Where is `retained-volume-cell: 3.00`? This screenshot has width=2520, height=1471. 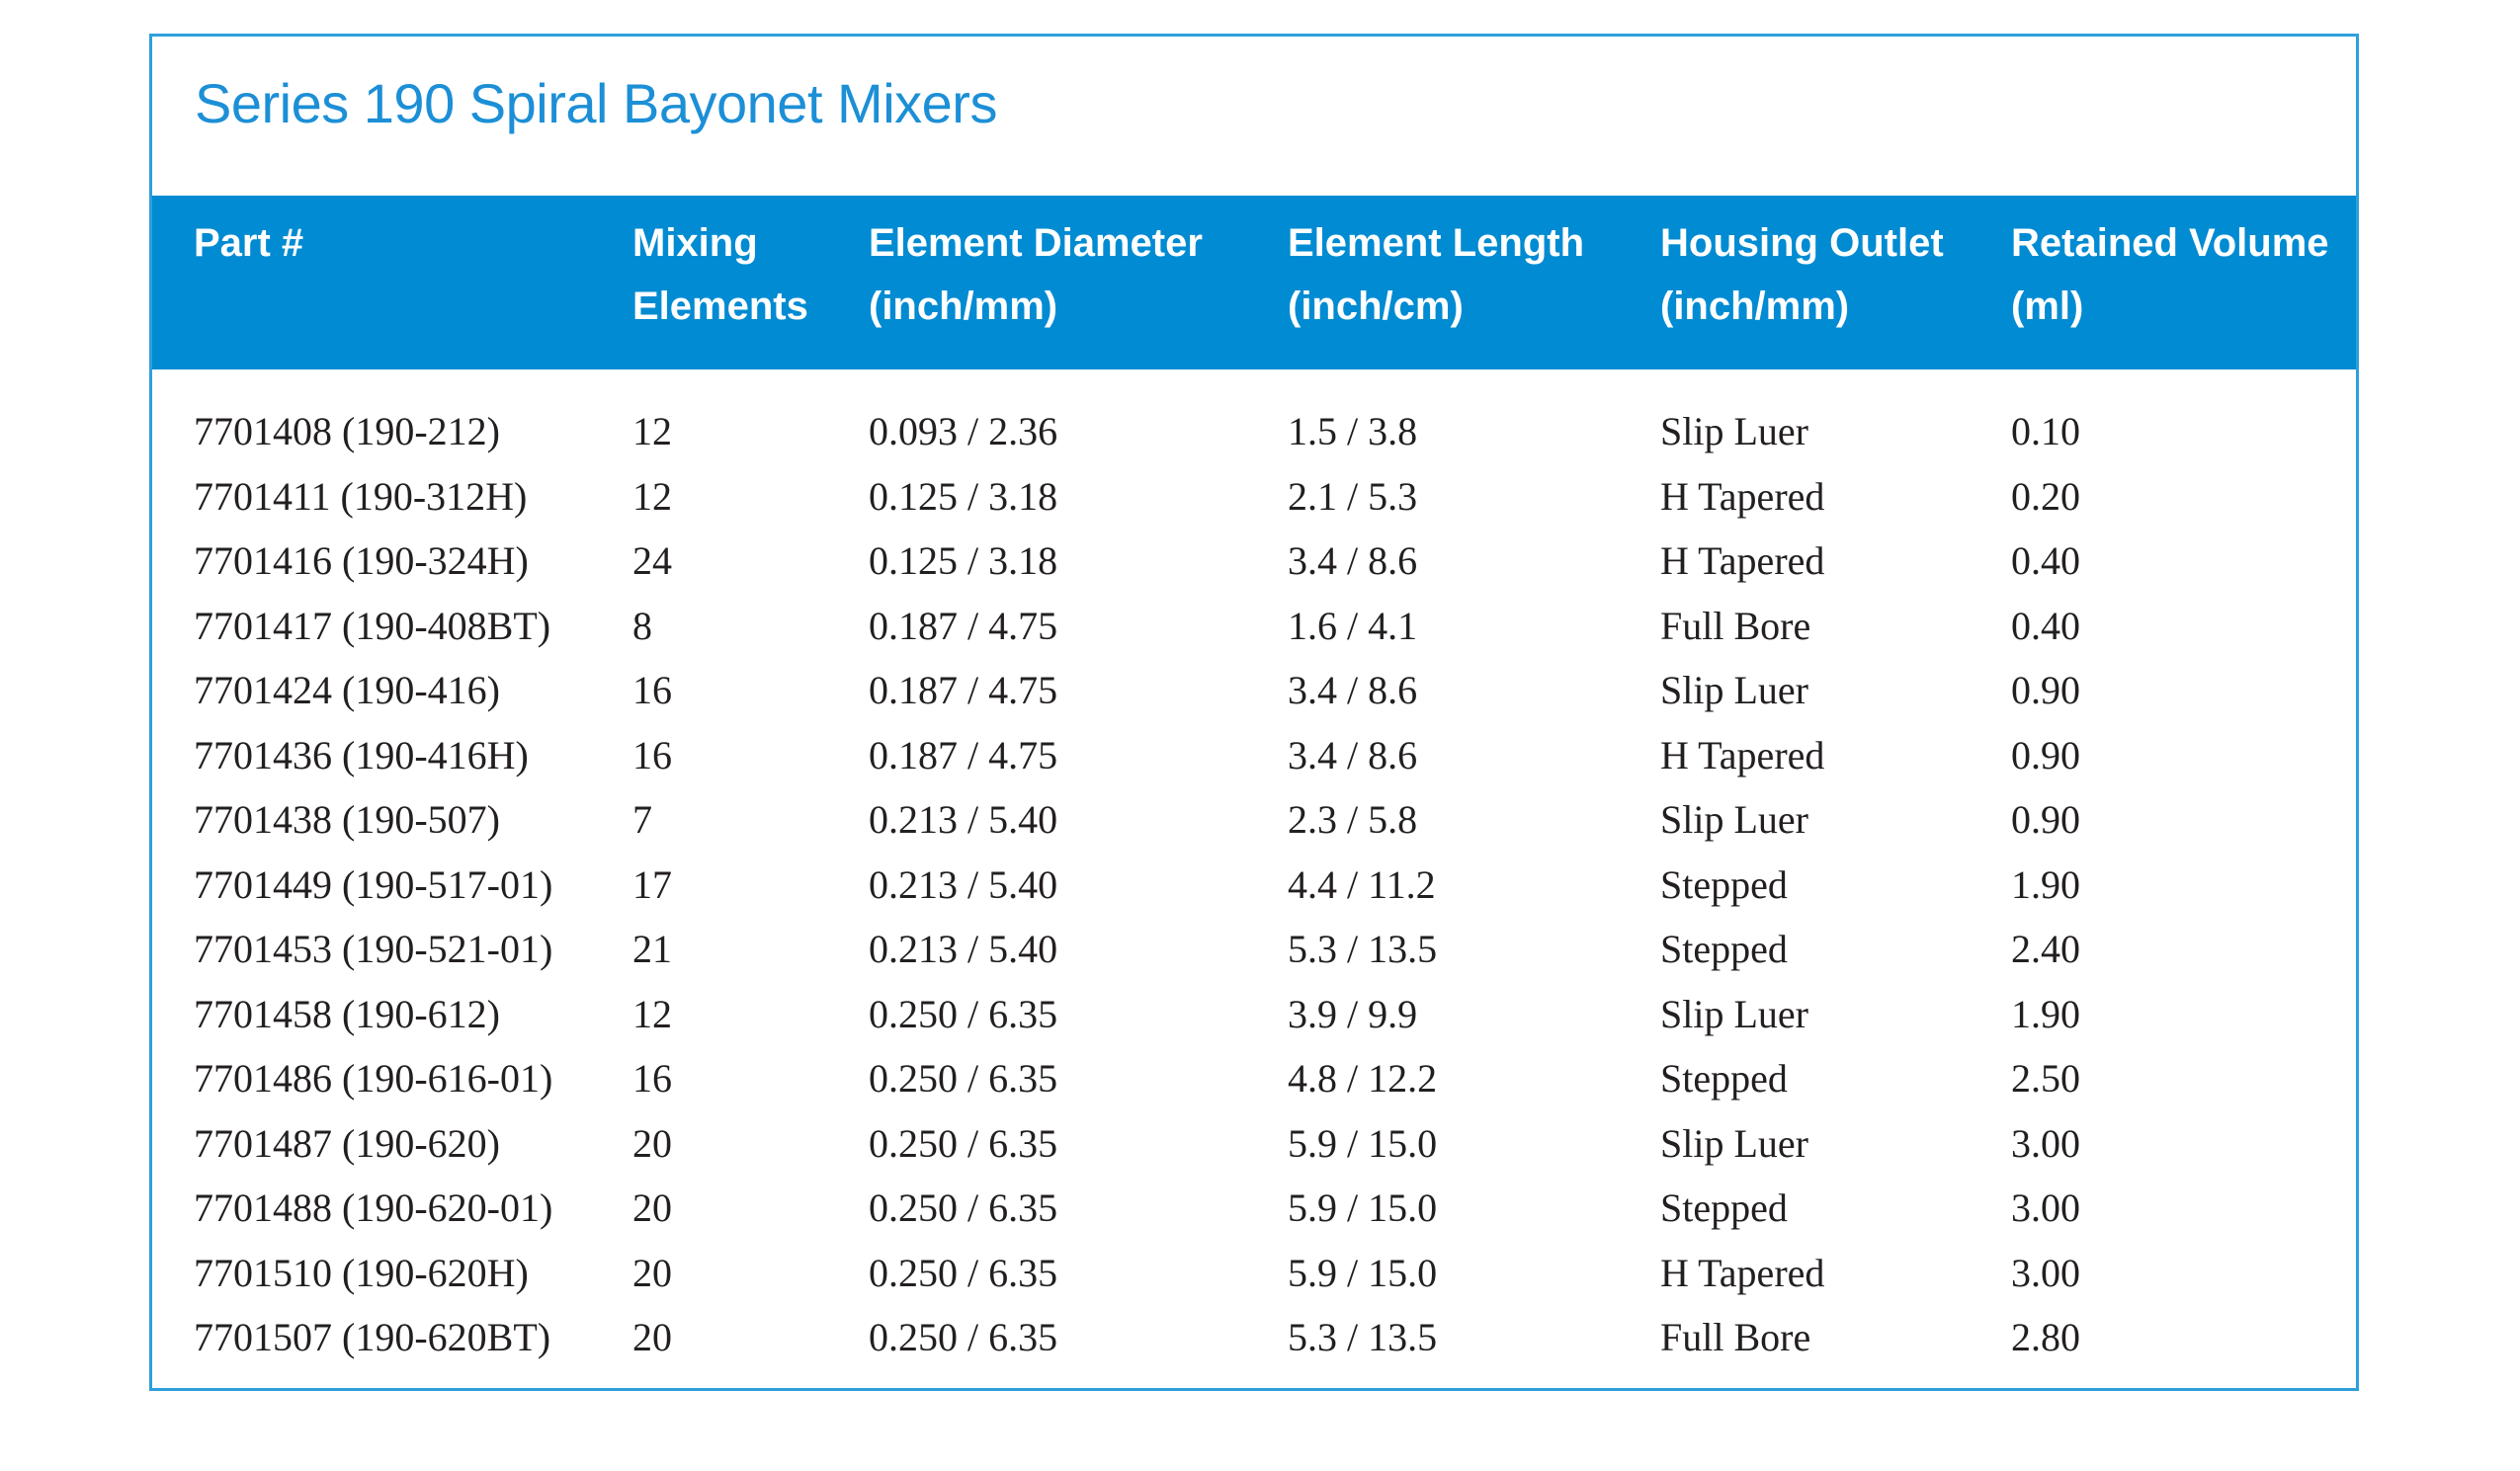
retained-volume-cell: 3.00 is located at coordinates (2045, 1272).